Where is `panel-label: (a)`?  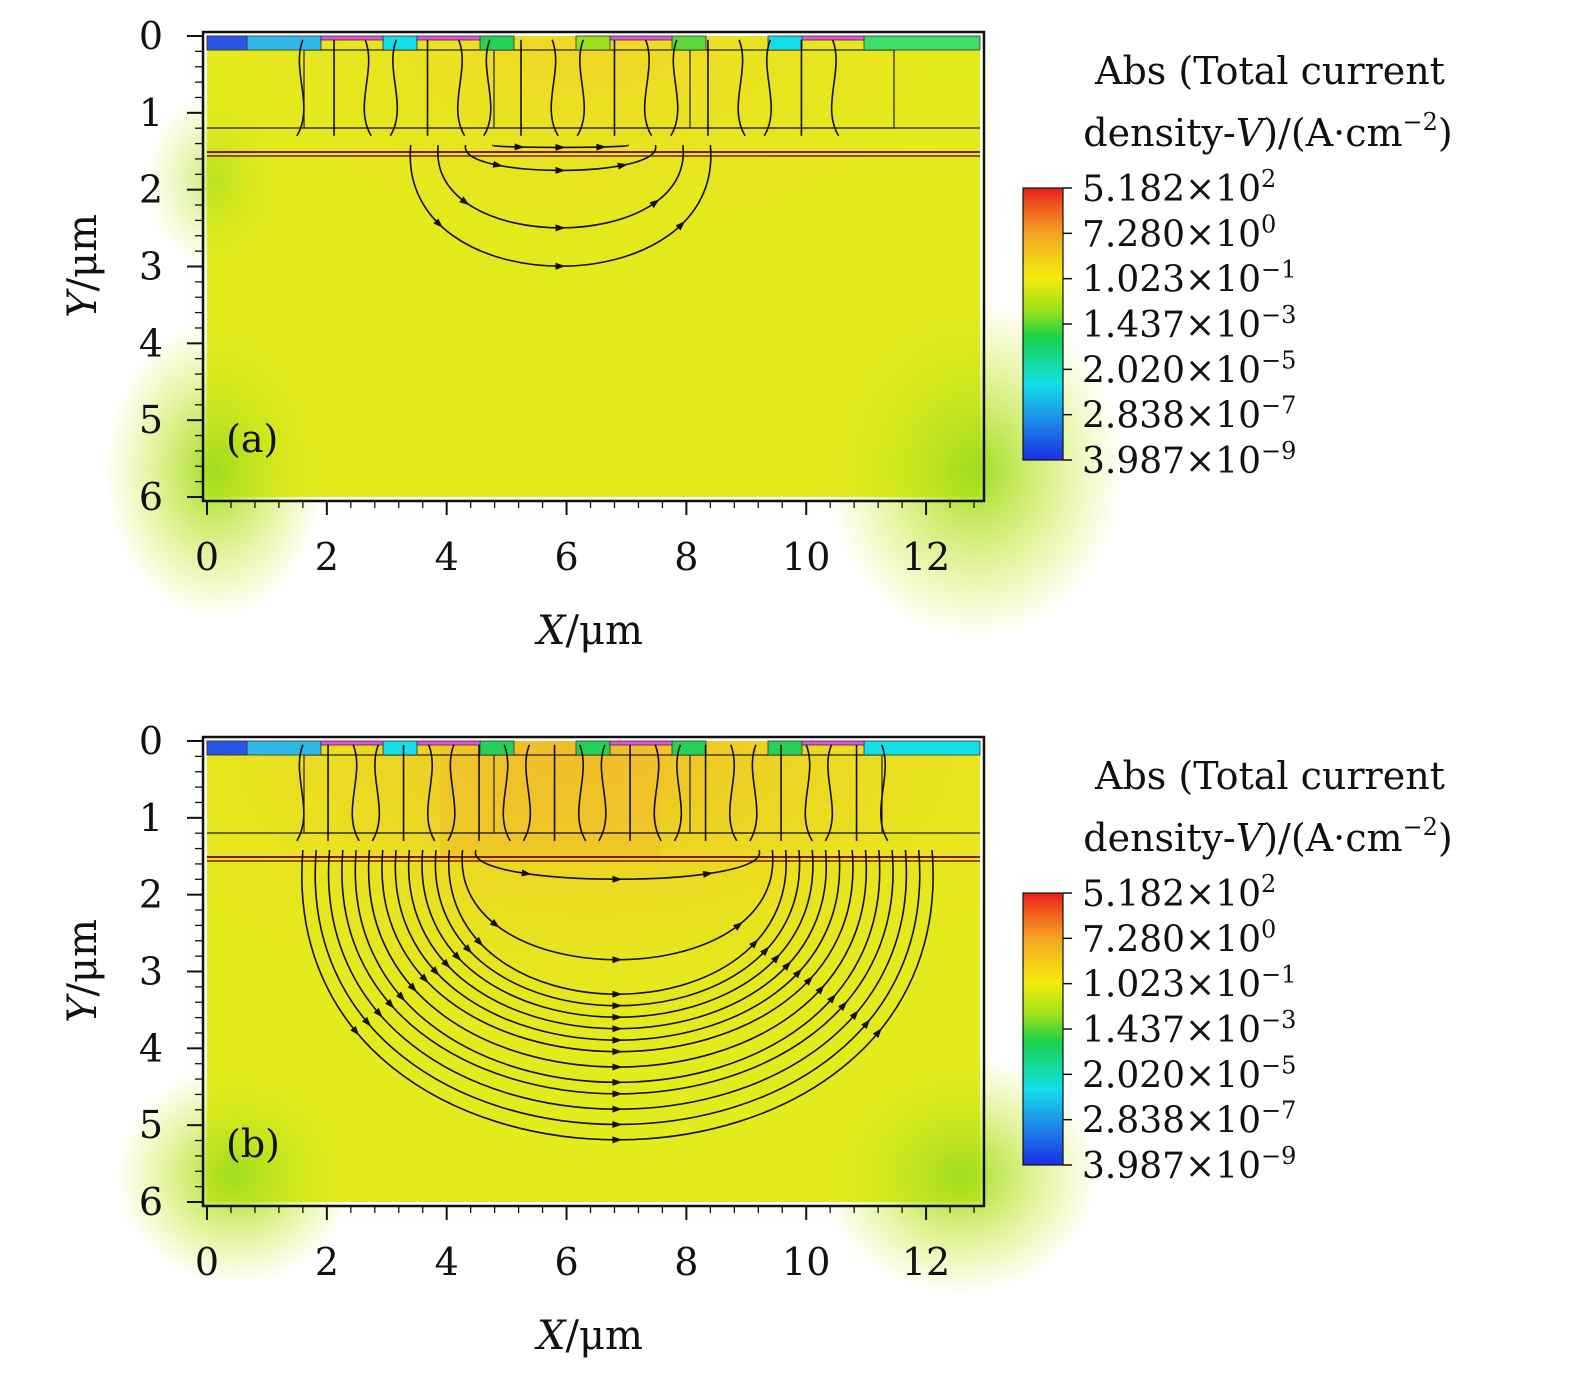 panel-label: (a) is located at coordinates (252, 439).